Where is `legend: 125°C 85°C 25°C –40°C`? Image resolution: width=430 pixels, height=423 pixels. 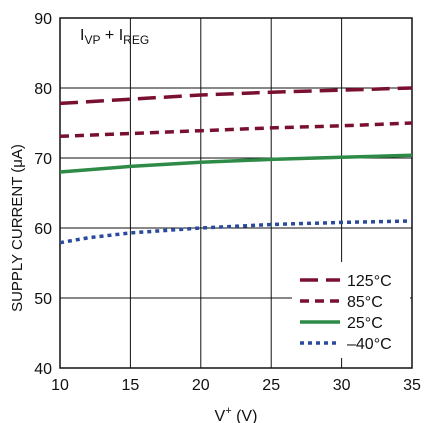
legend: 125°C 85°C 25°C –40°C is located at coordinates (351, 310).